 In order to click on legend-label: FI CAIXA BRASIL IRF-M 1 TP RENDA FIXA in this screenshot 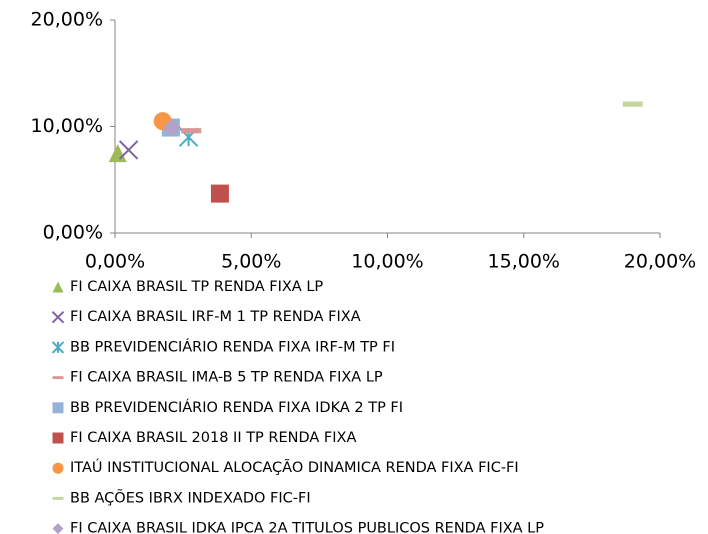, I will do `click(215, 317)`.